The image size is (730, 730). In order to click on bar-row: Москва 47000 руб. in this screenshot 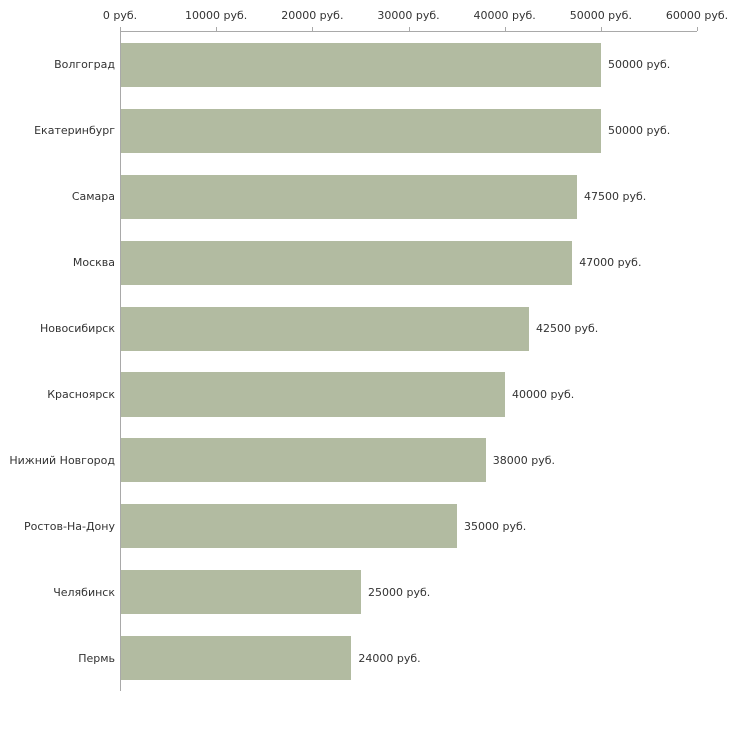, I will do `click(385, 263)`.